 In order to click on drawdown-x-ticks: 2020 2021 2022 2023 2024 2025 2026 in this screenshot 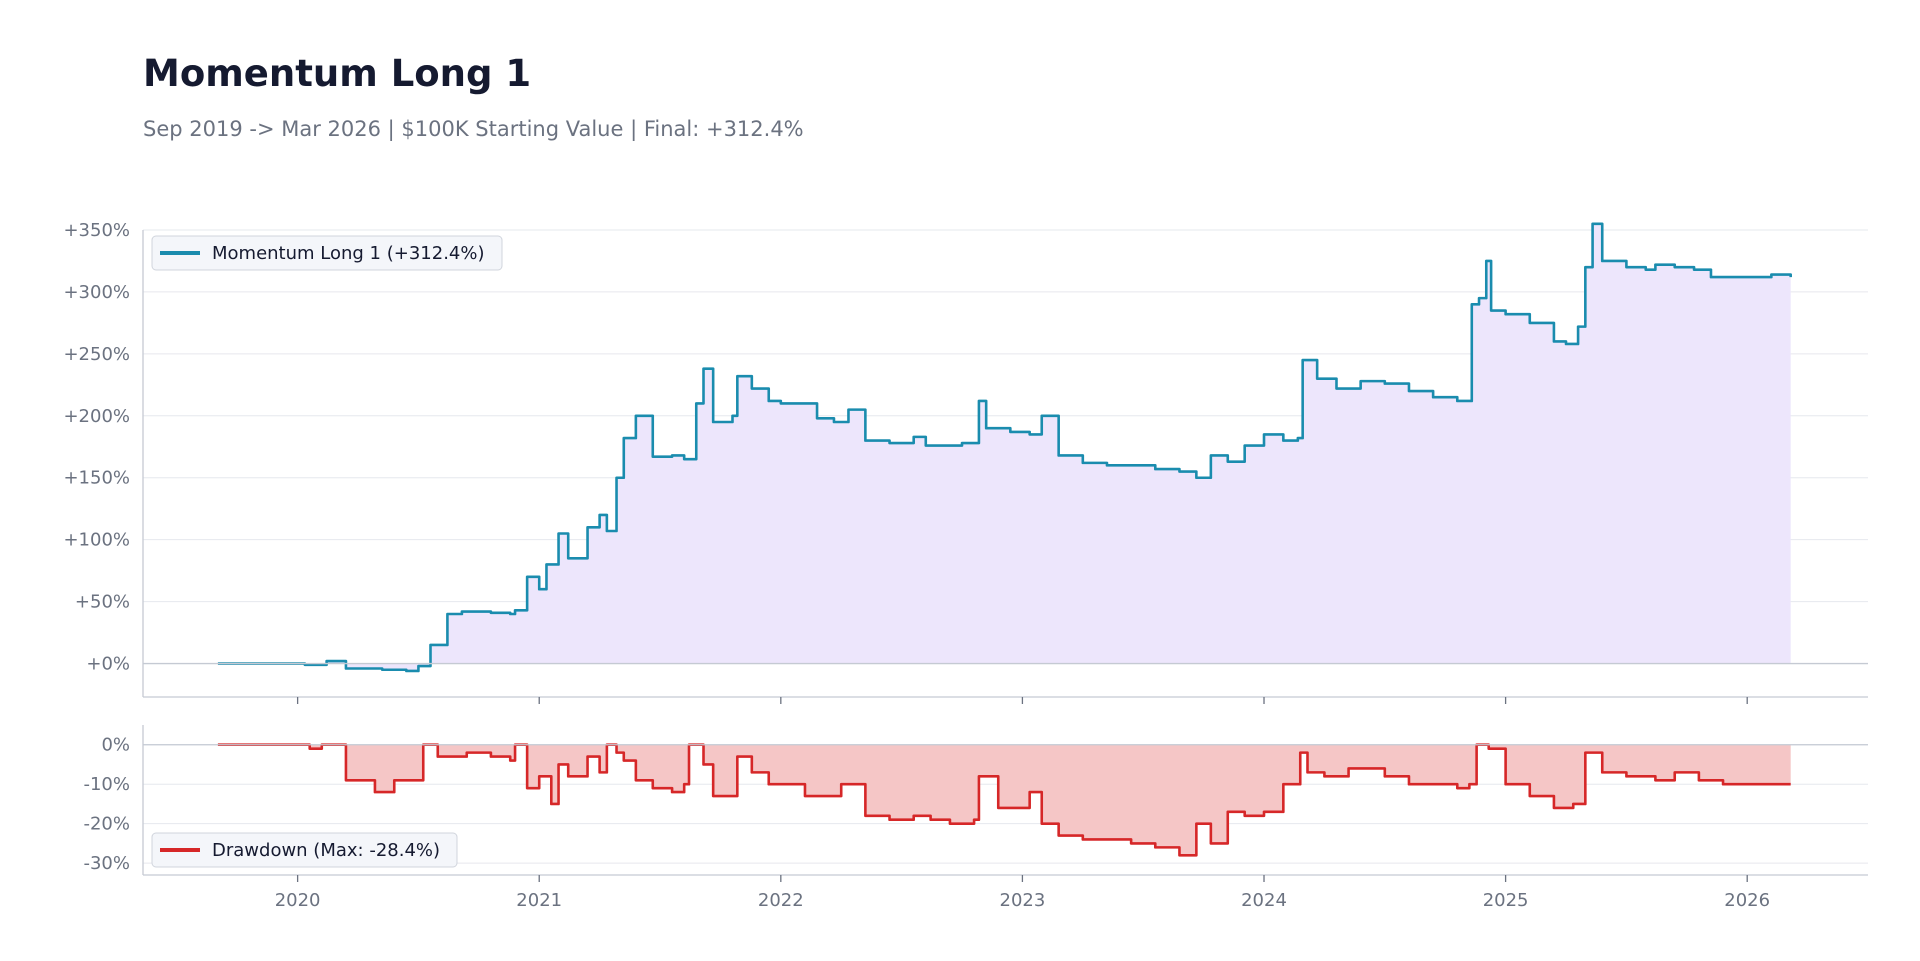, I will do `click(1022, 893)`.